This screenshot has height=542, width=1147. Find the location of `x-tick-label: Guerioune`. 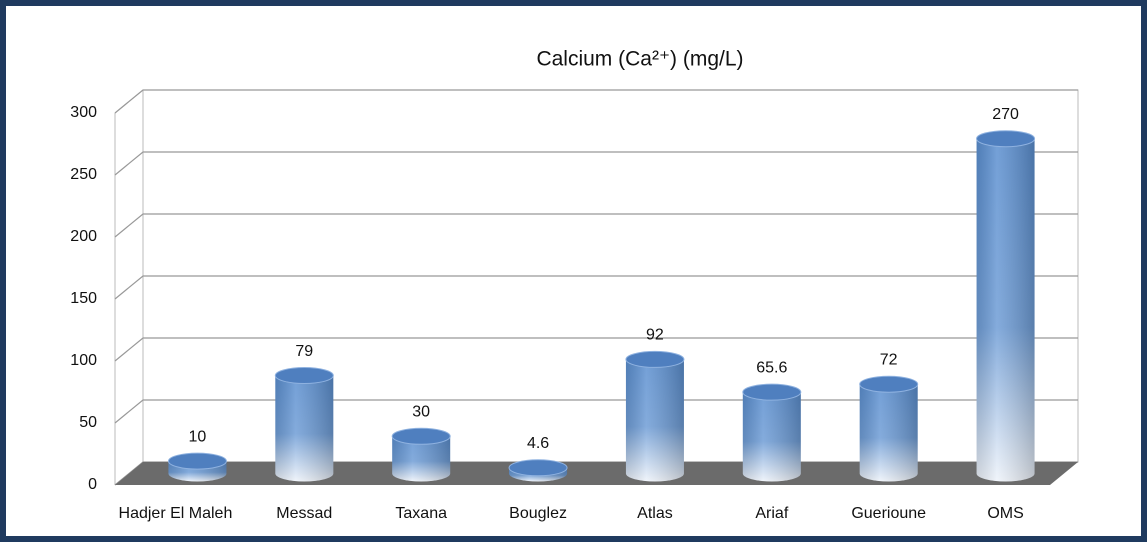

x-tick-label: Guerioune is located at coordinates (888, 513).